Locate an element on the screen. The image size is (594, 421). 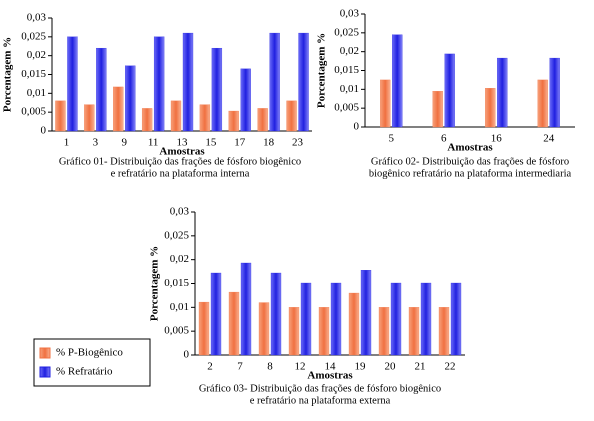
x-tick-label: 24 is located at coordinates (549, 139).